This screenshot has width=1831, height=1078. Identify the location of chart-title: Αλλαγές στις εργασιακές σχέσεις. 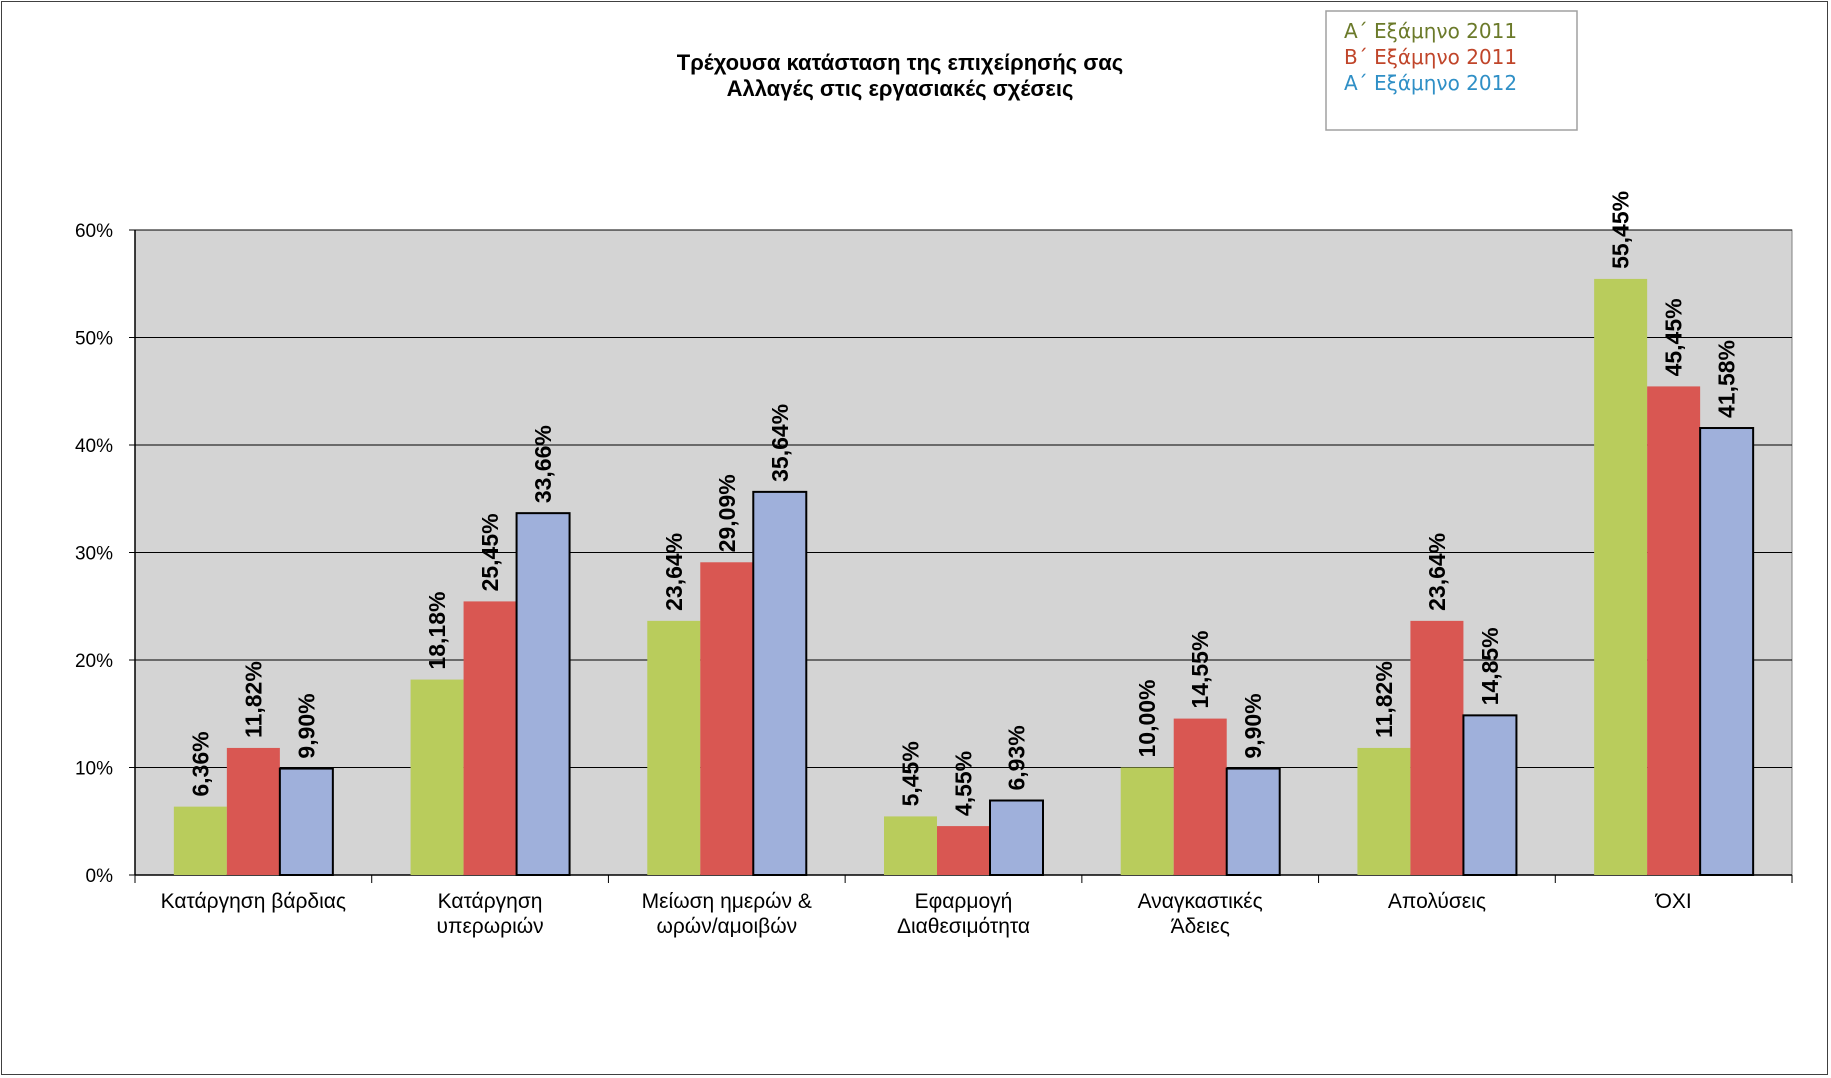
(900, 88).